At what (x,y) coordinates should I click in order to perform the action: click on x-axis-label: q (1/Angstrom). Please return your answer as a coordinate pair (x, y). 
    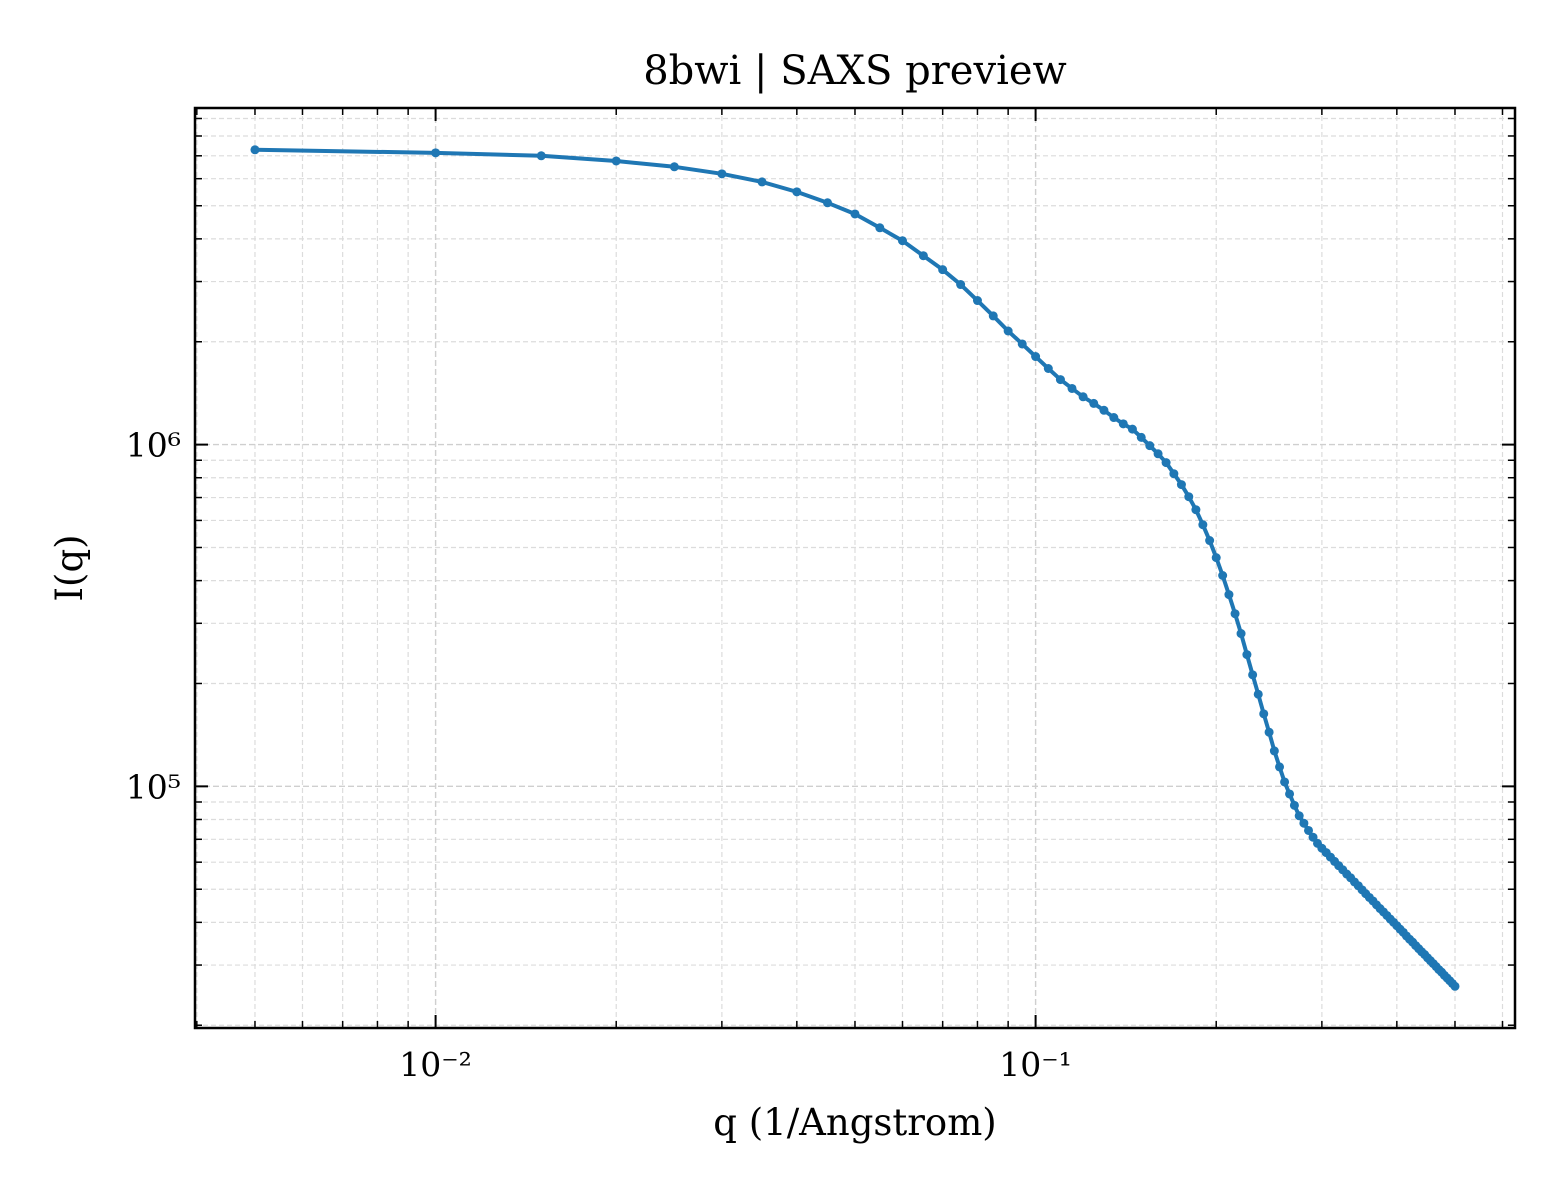
    Looking at the image, I should click on (854, 1122).